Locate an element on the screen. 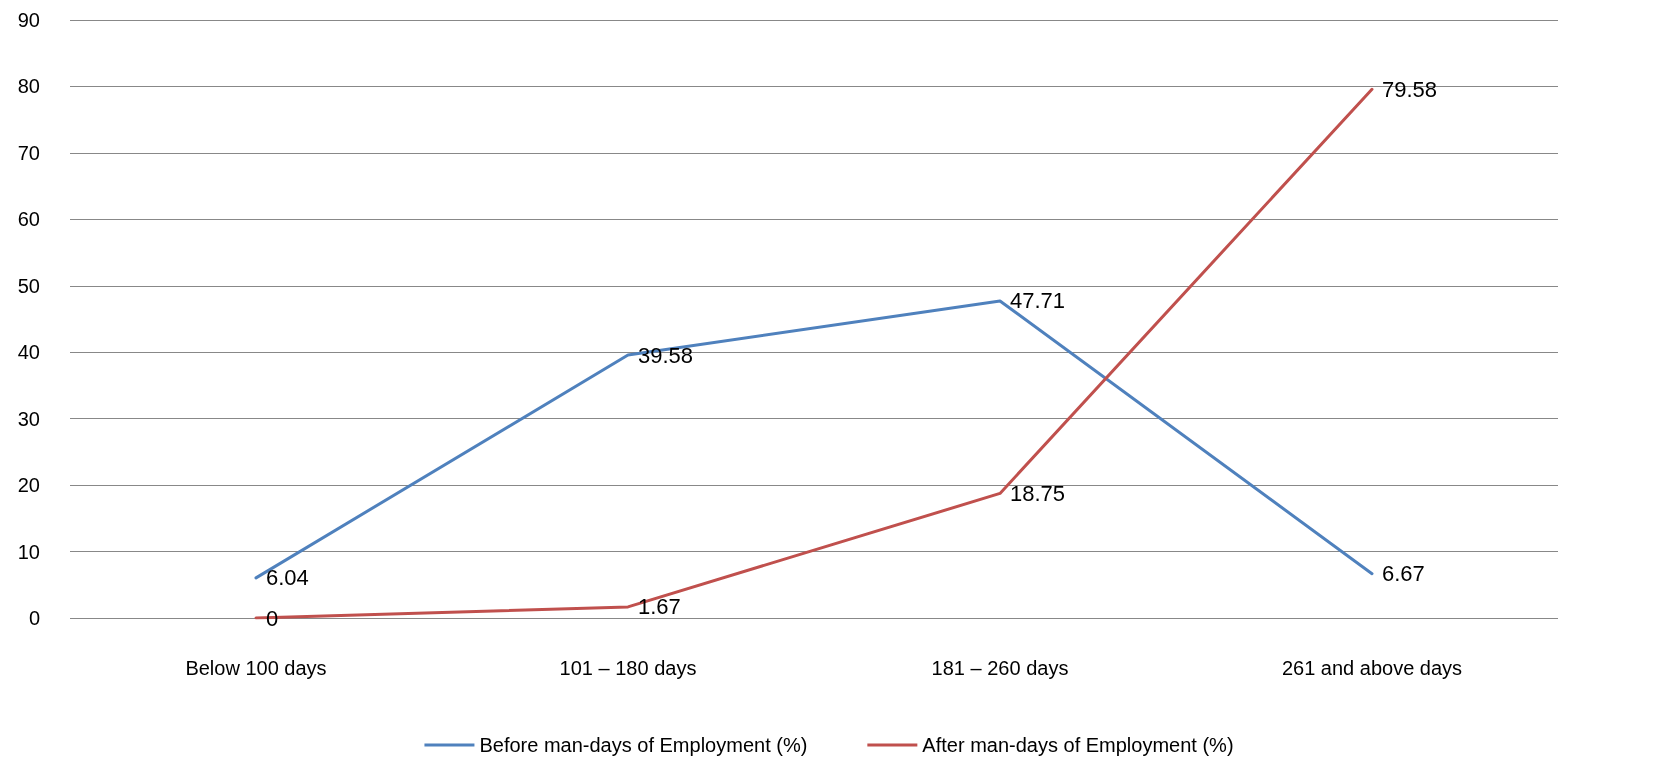 This screenshot has height=768, width=1658. y-tick-label: 40 is located at coordinates (28, 352).